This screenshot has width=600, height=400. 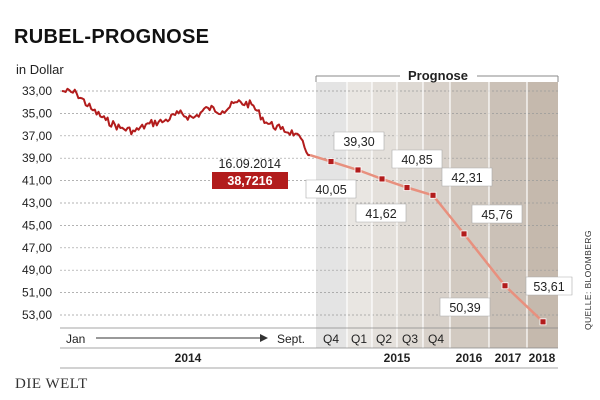 I want to click on highlight-value-box, so click(x=250, y=180).